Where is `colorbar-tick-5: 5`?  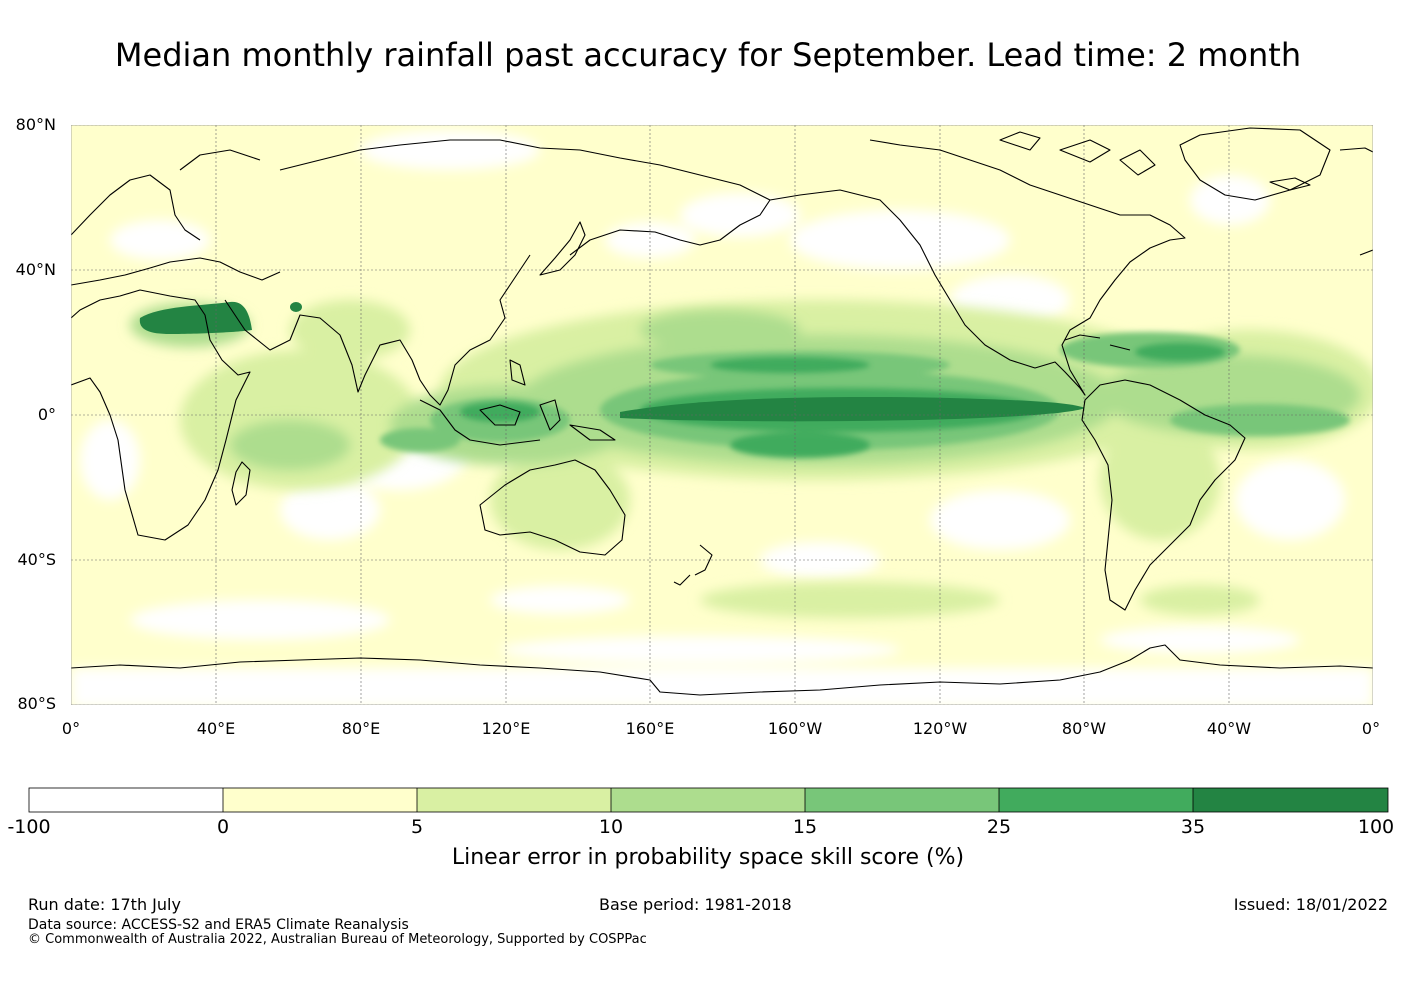
colorbar-tick-5: 5 is located at coordinates (417, 827).